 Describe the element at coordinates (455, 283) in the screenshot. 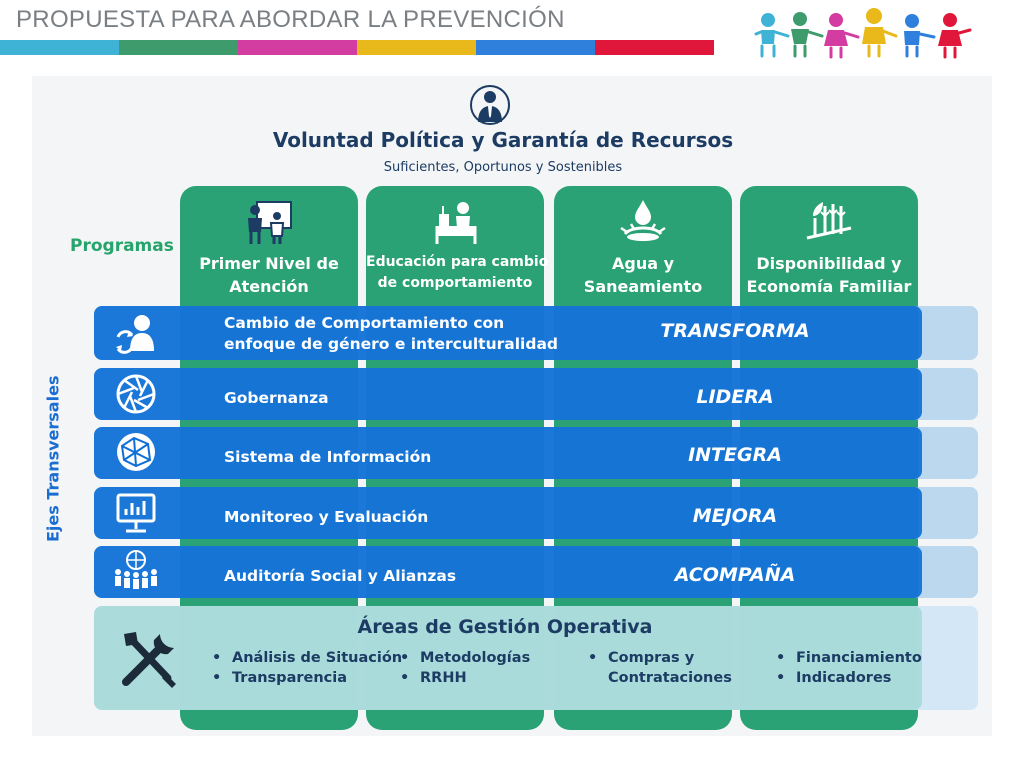

I see `program-label: de comportamiento` at that location.